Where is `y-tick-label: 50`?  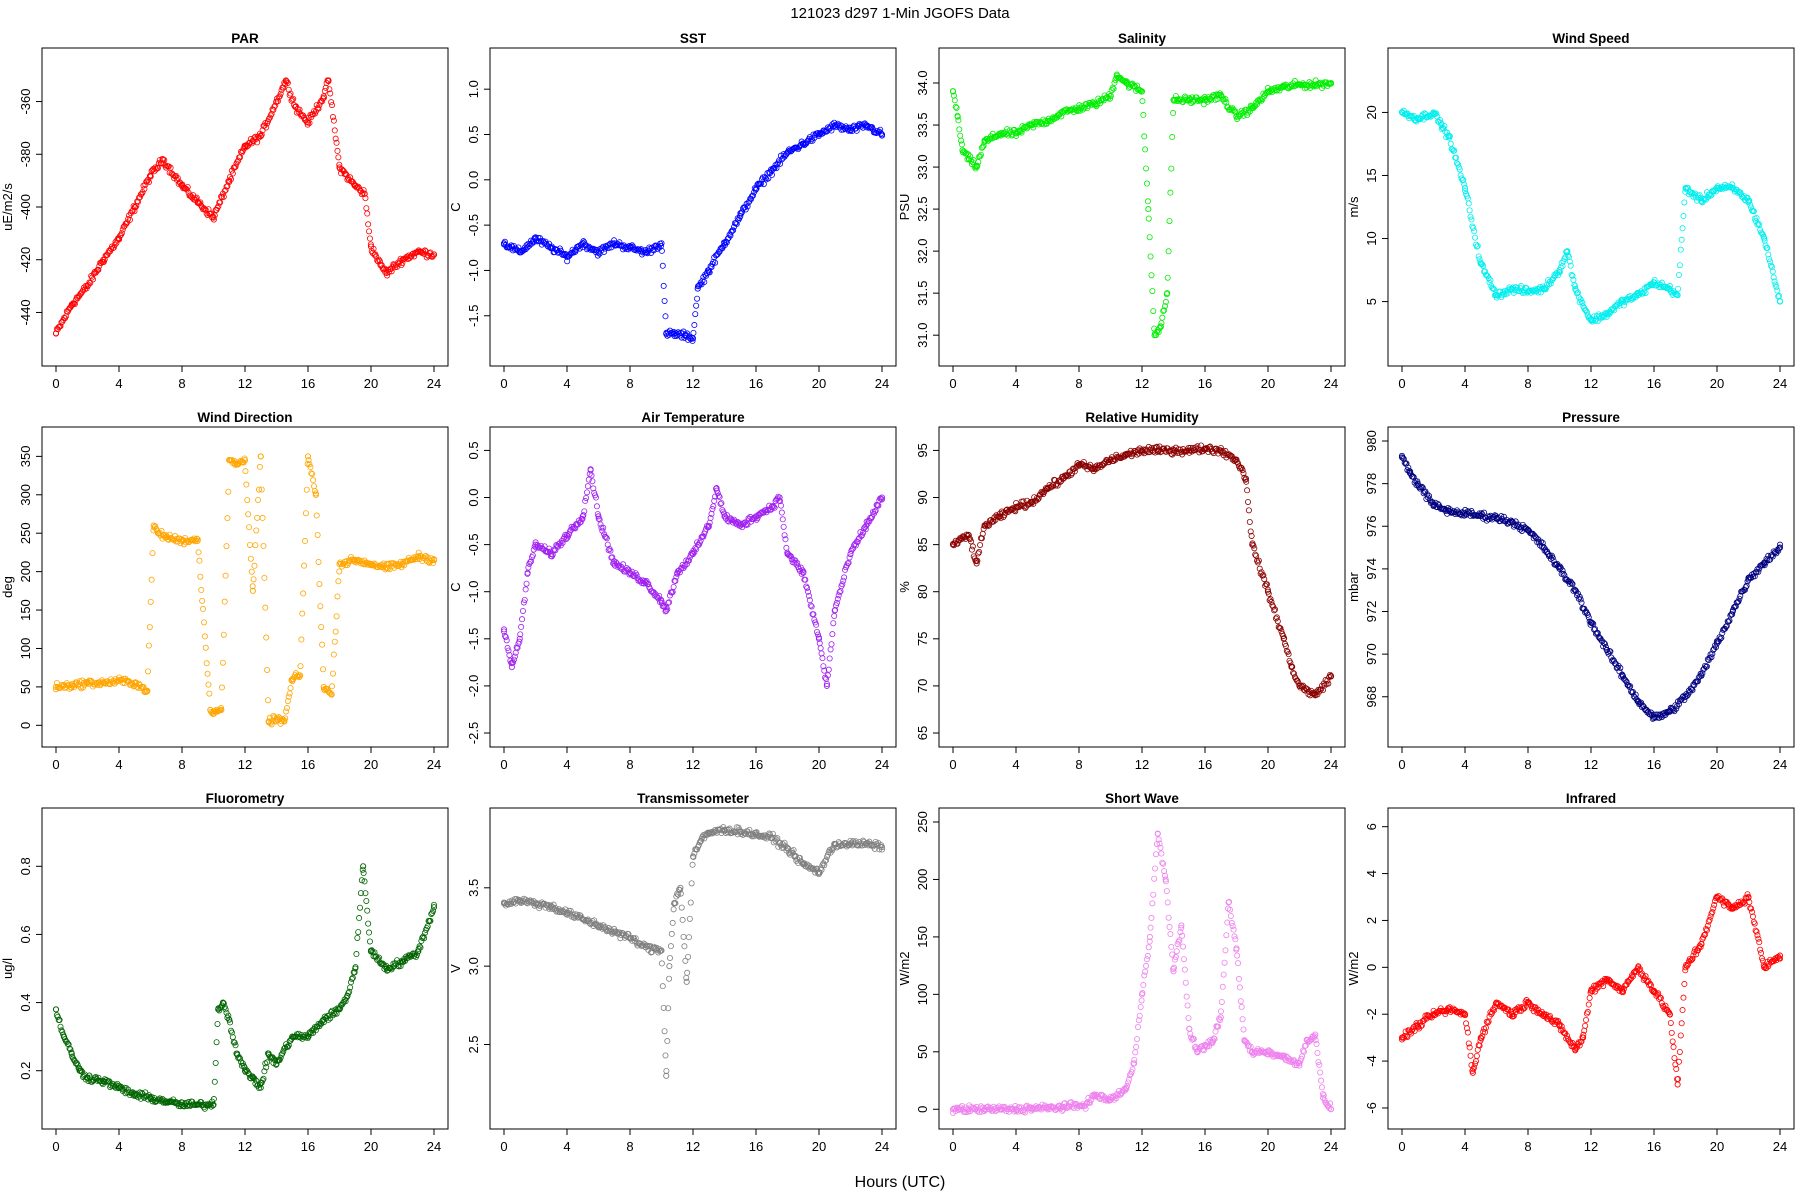
y-tick-label: 50 is located at coordinates (922, 1052).